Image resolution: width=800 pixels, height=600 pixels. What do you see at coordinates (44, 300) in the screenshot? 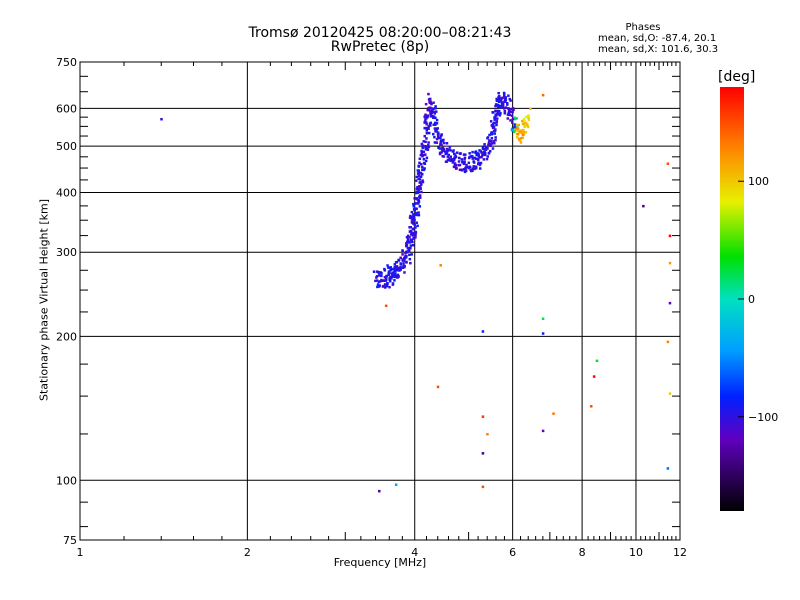
I see `y-axis-label: Stationary phase Virtual Height [km]` at bounding box center [44, 300].